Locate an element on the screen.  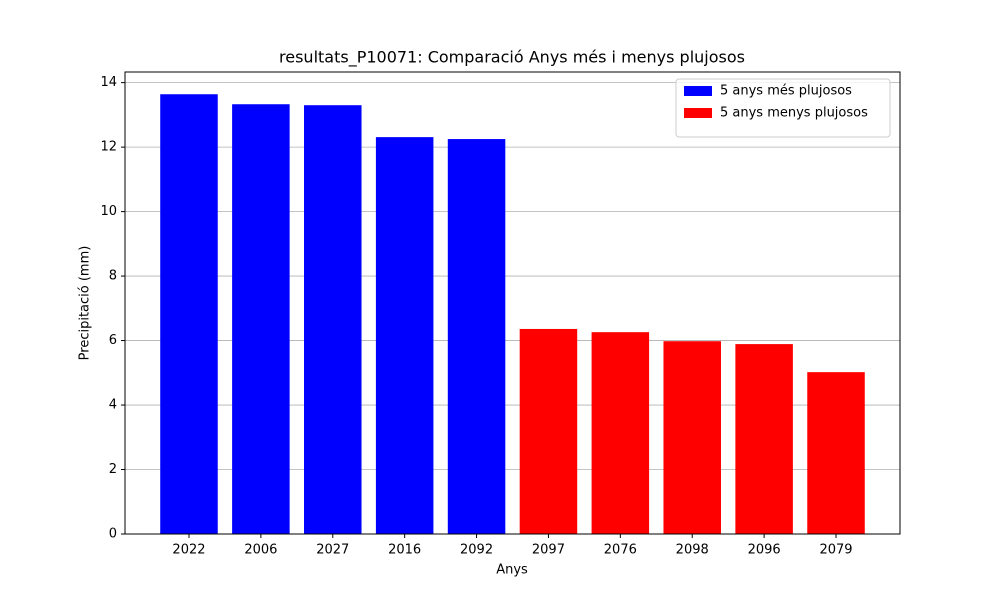
x-tick-label: 2098 is located at coordinates (692, 550).